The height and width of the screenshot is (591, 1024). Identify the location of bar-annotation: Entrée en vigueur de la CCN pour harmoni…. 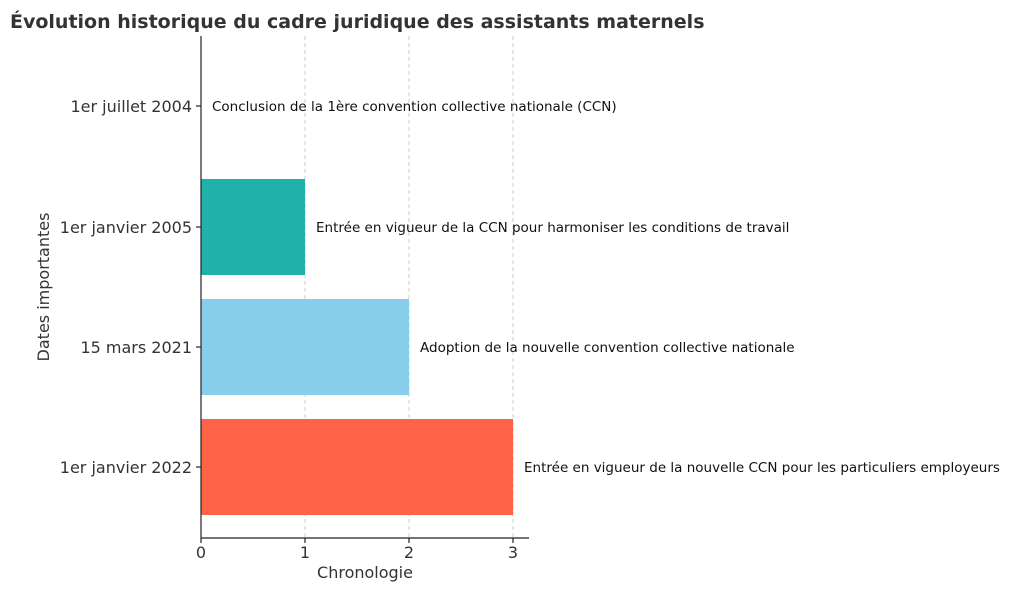
(552, 228).